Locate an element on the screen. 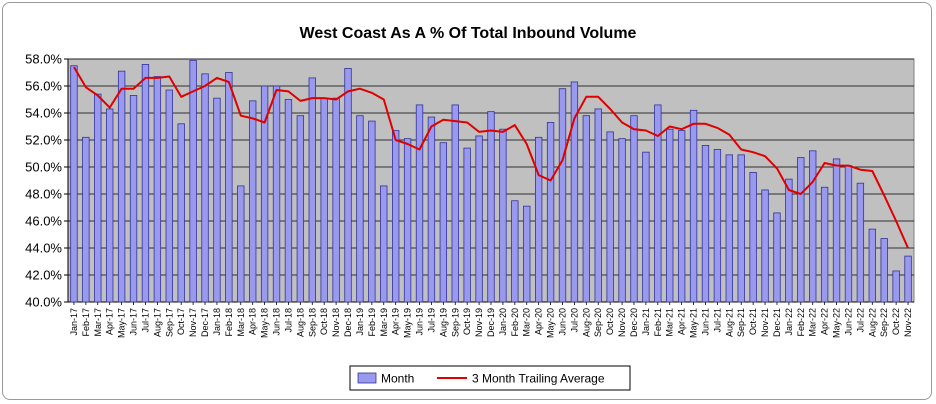 The width and height of the screenshot is (936, 404). x-tick-label: Nov-18 is located at coordinates (336, 322).